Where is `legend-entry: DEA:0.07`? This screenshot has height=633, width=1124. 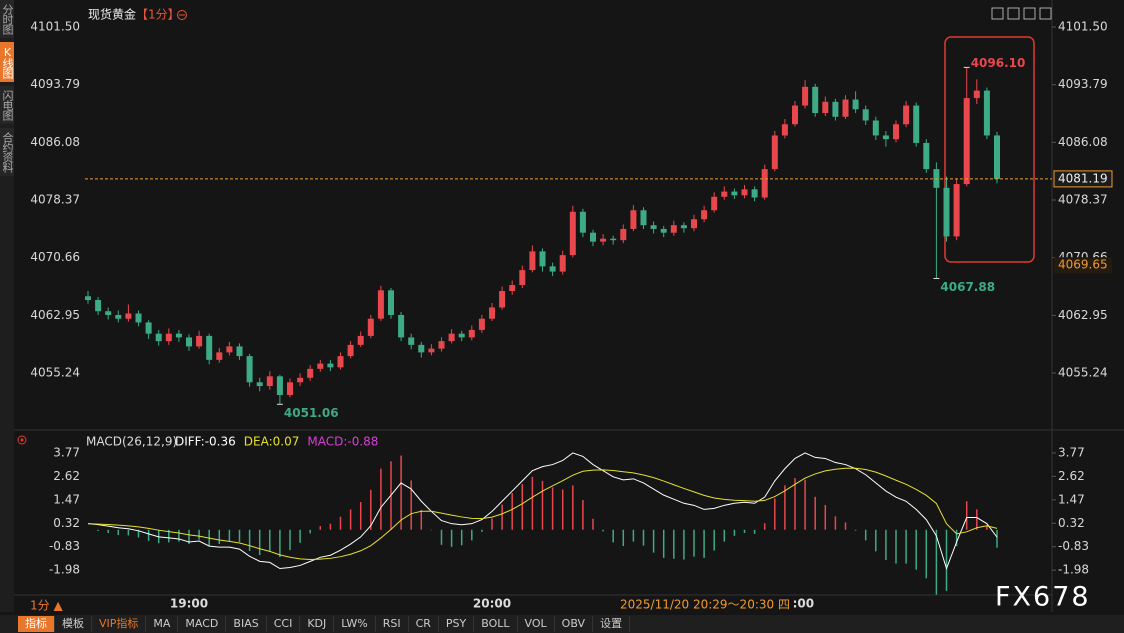 legend-entry: DEA:0.07 is located at coordinates (272, 442).